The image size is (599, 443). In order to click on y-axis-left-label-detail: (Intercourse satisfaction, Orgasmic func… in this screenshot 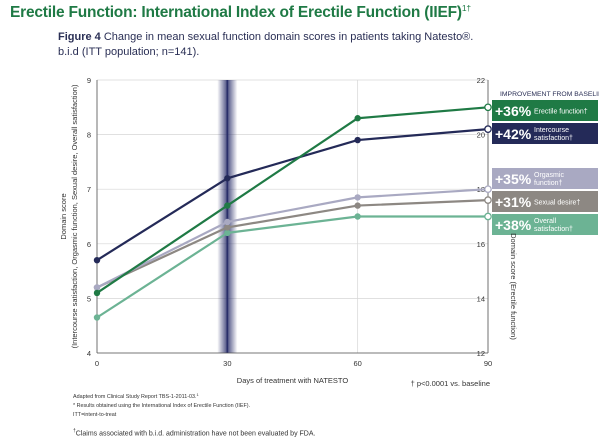, I will do `click(74, 216)`.